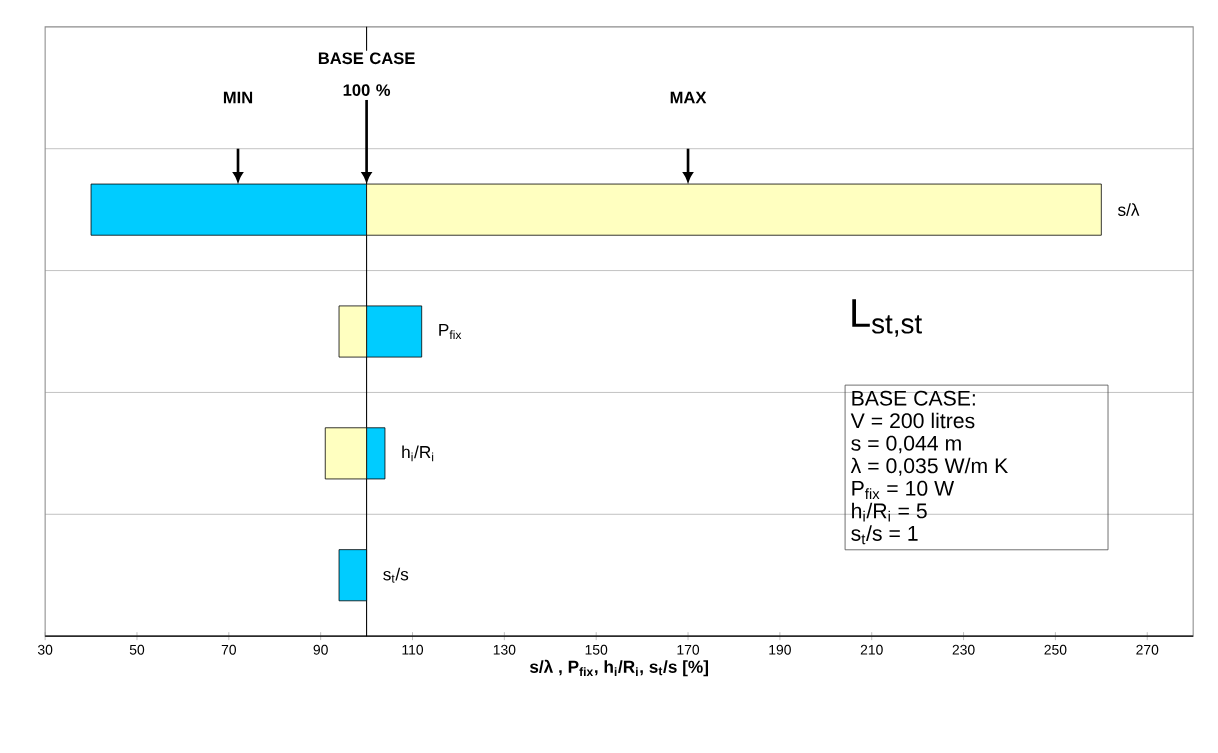 This screenshot has height=753, width=1218. I want to click on y-tick-label: h$_{i}$/R$_{i}$, so click(418, 453).